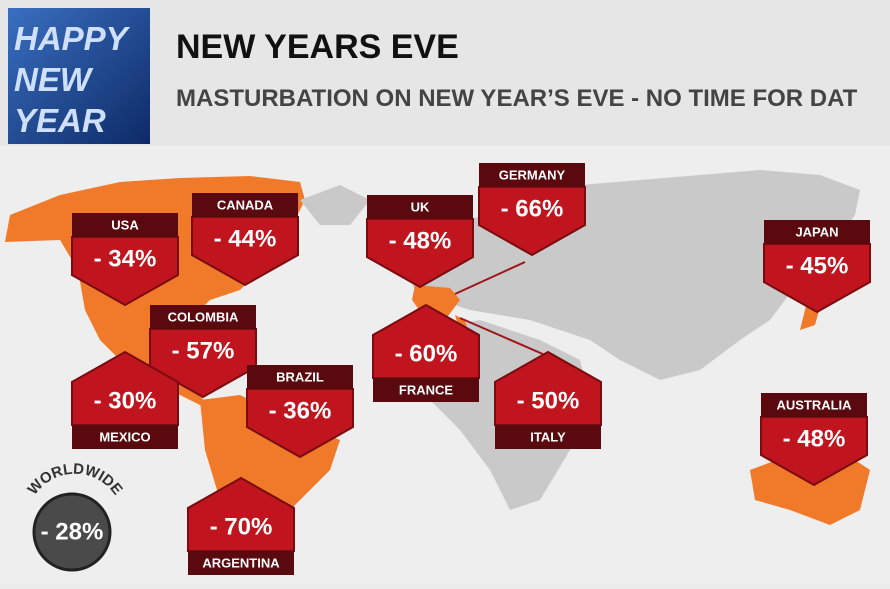  I want to click on country-label: AUSTRALIA, so click(814, 404).